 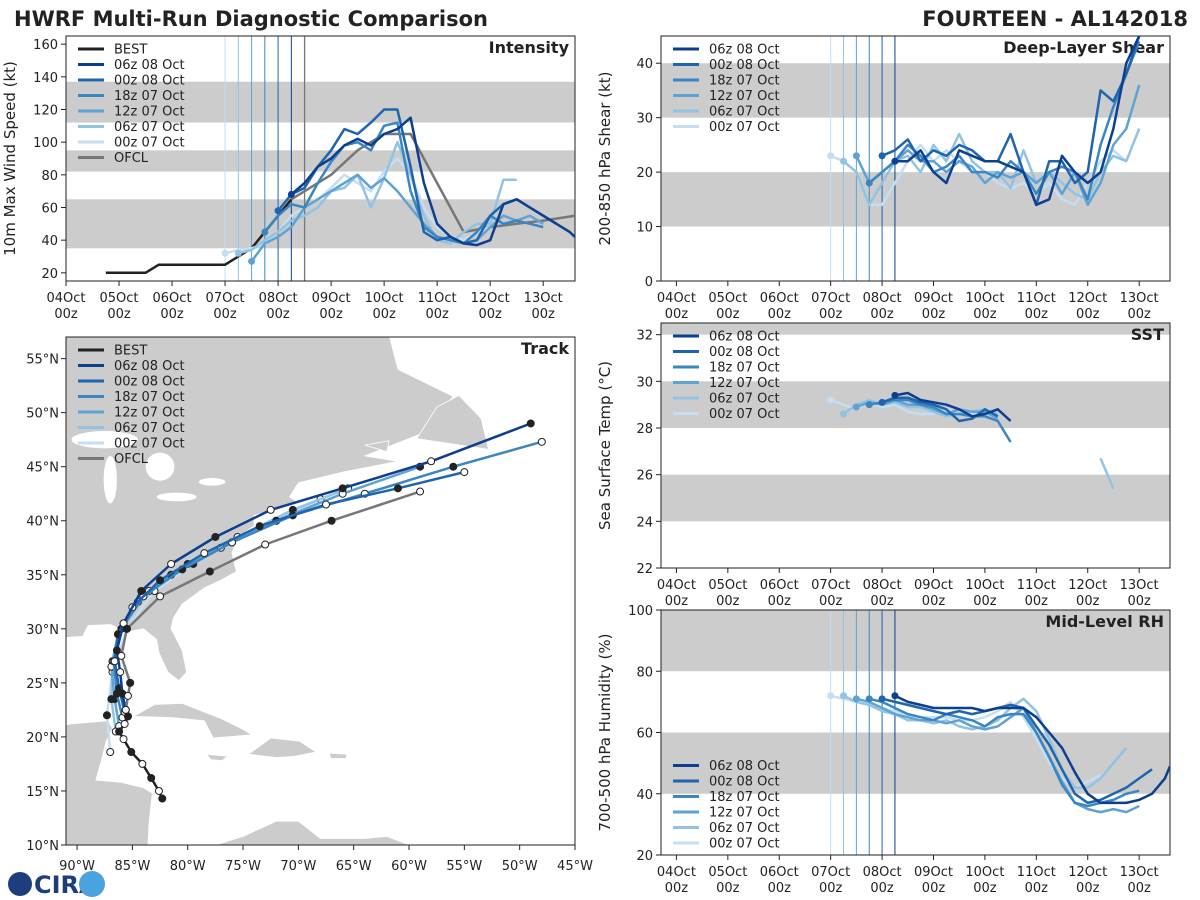 I want to click on lon-tick-label: 45°W, so click(x=575, y=866).